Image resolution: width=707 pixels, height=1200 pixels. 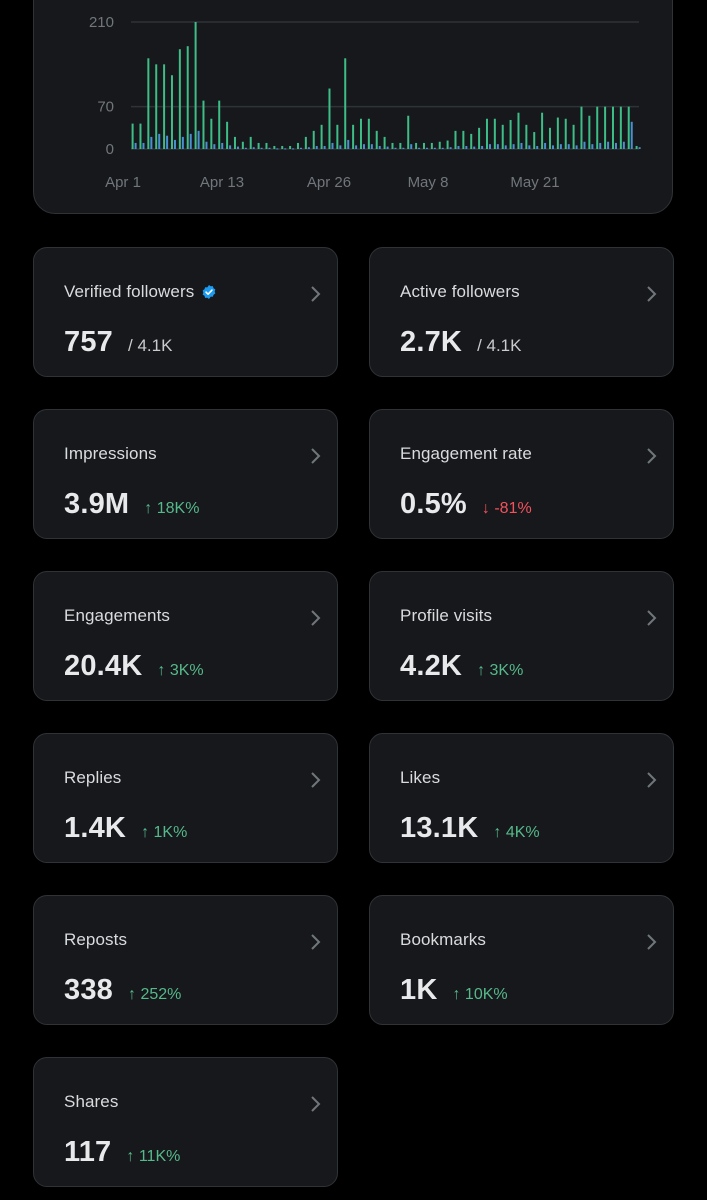 I want to click on stat-card-profile-visits: Profile visits 4.2K ↑ 3K%, so click(x=521, y=636).